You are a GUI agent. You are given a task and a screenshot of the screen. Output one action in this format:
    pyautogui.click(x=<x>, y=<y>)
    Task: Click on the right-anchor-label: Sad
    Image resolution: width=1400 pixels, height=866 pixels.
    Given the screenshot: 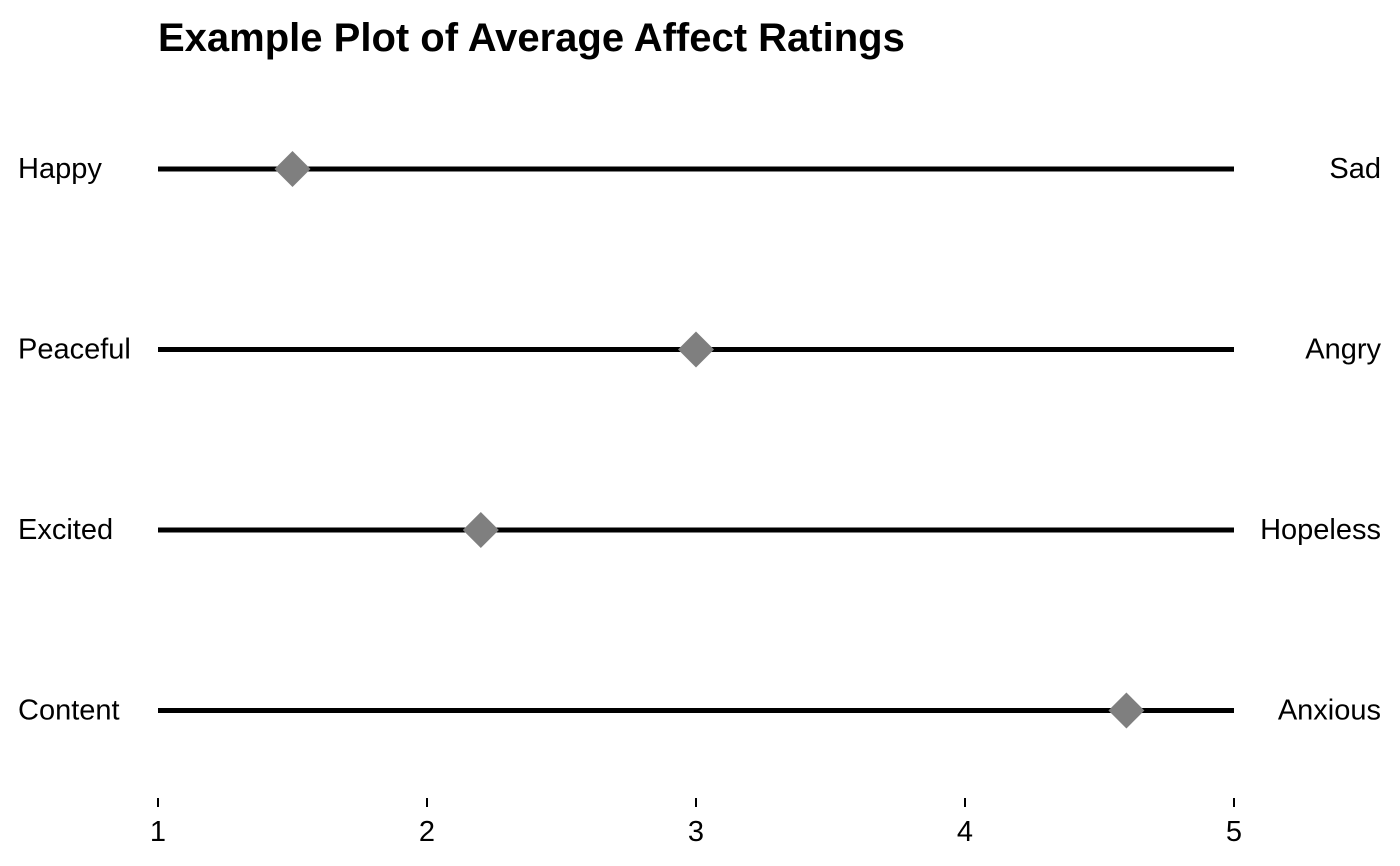 What is the action you would take?
    pyautogui.click(x=1355, y=169)
    